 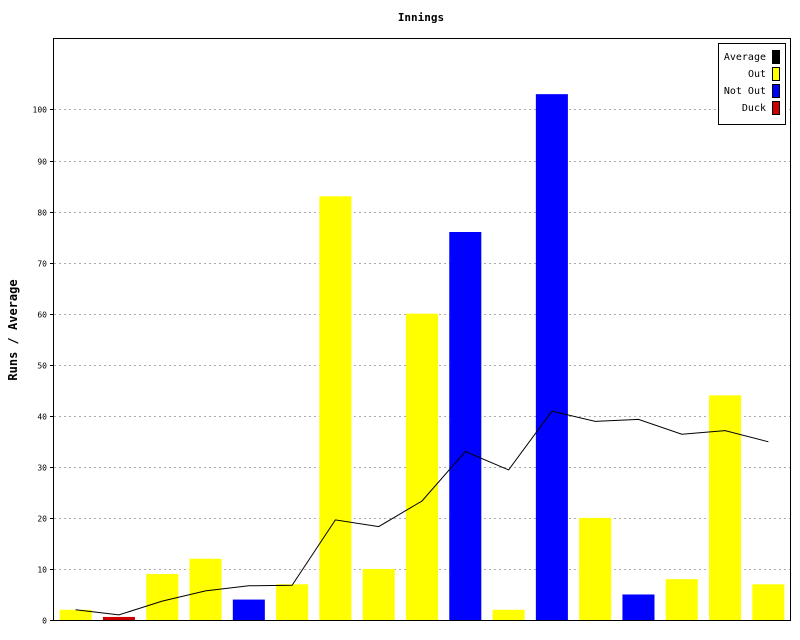 I want to click on y-tick-label: 70, so click(x=42, y=264).